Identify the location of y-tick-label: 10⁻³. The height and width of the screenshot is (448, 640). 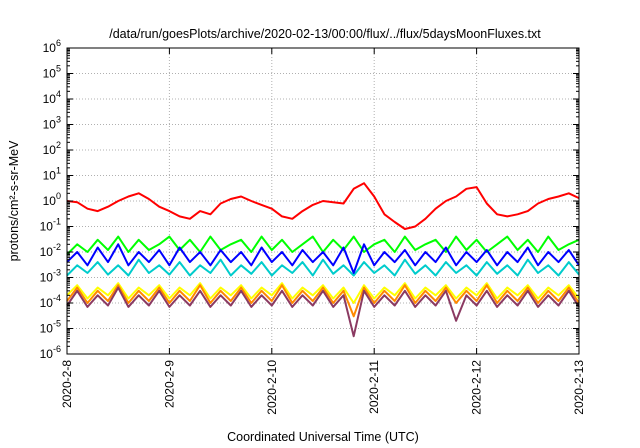
(50, 276).